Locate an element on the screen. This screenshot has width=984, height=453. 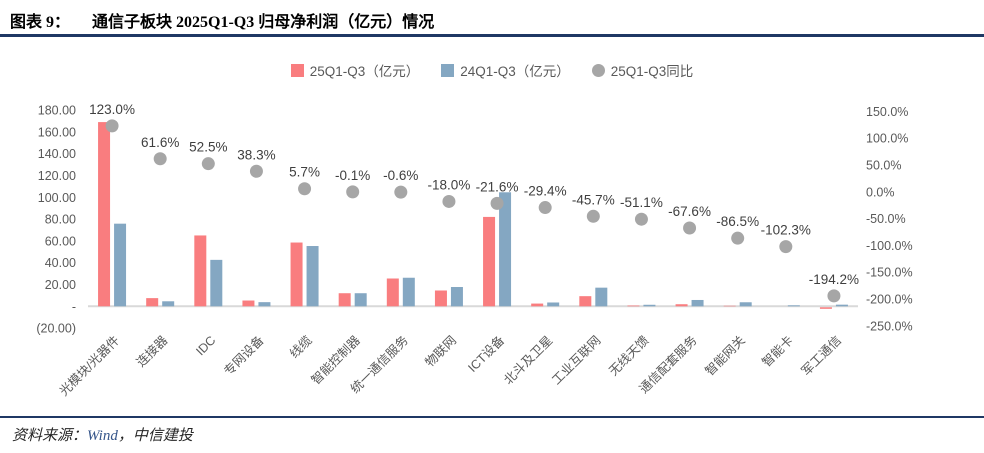
yoy-data-label: 5.7% is located at coordinates (304, 172).